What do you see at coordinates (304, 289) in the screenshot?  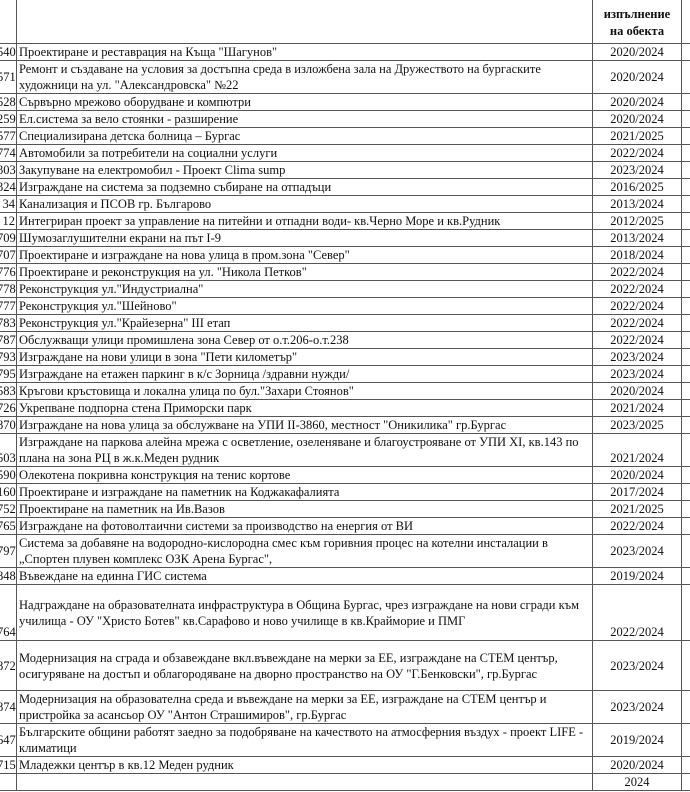 I see `row-description-cell: Реконструкция ул."Индустриална"` at bounding box center [304, 289].